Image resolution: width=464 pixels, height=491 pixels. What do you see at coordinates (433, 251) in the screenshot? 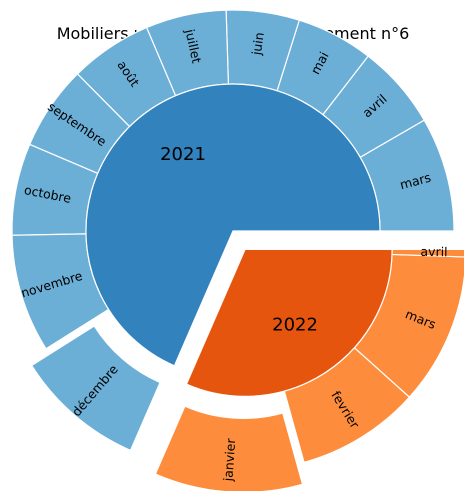
I see `month-label-2022-avril: avril` at bounding box center [433, 251].